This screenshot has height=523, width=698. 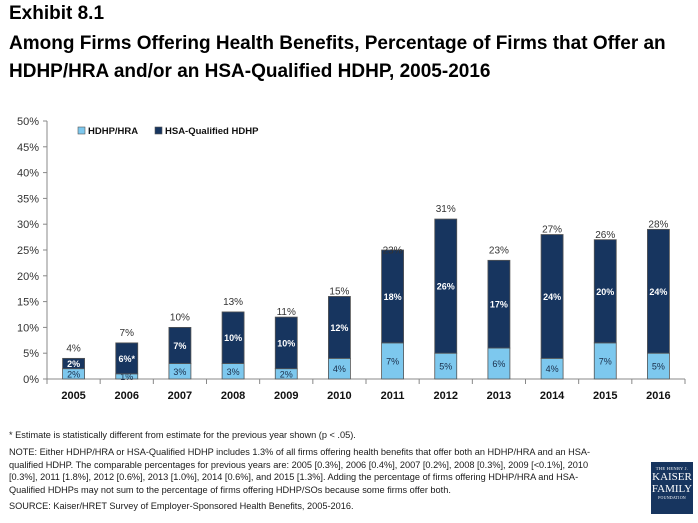 What do you see at coordinates (499, 396) in the screenshot?
I see `x-tick-label: 2013` at bounding box center [499, 396].